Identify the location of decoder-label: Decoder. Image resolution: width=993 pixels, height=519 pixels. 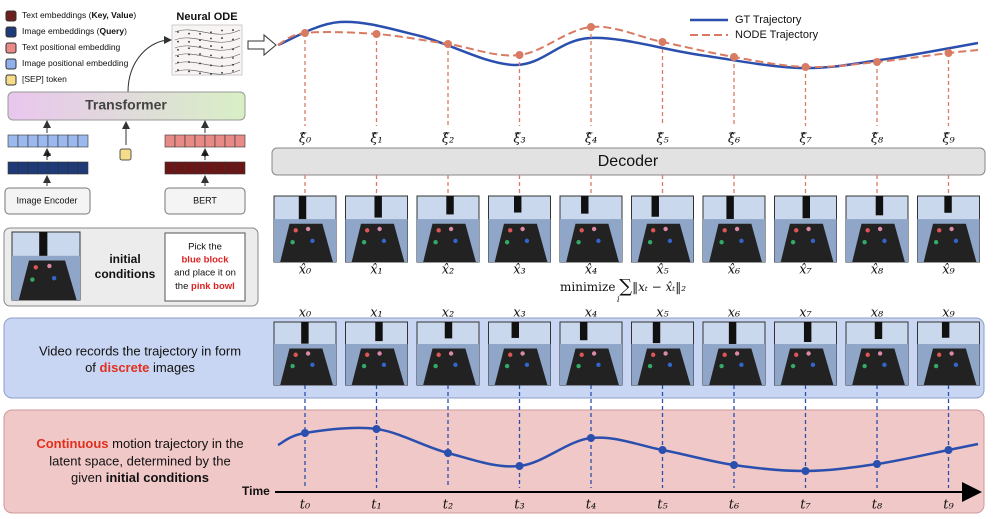
(628, 161).